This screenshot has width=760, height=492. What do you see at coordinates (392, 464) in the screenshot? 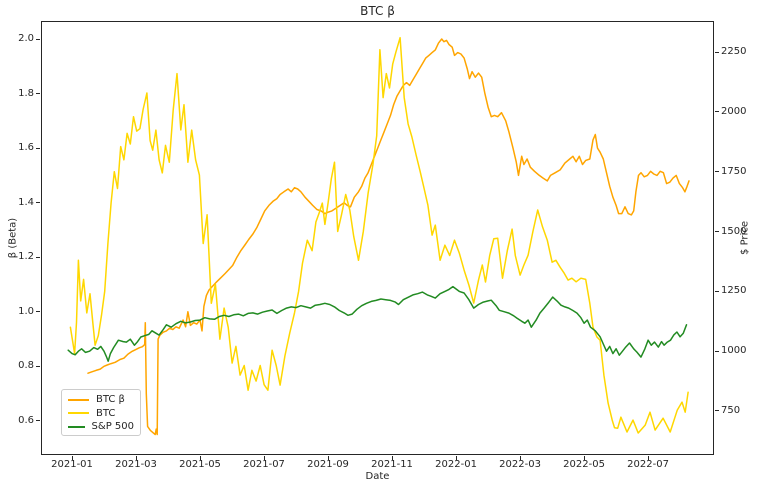
I see `x-tick-label: 2021-11` at bounding box center [392, 464].